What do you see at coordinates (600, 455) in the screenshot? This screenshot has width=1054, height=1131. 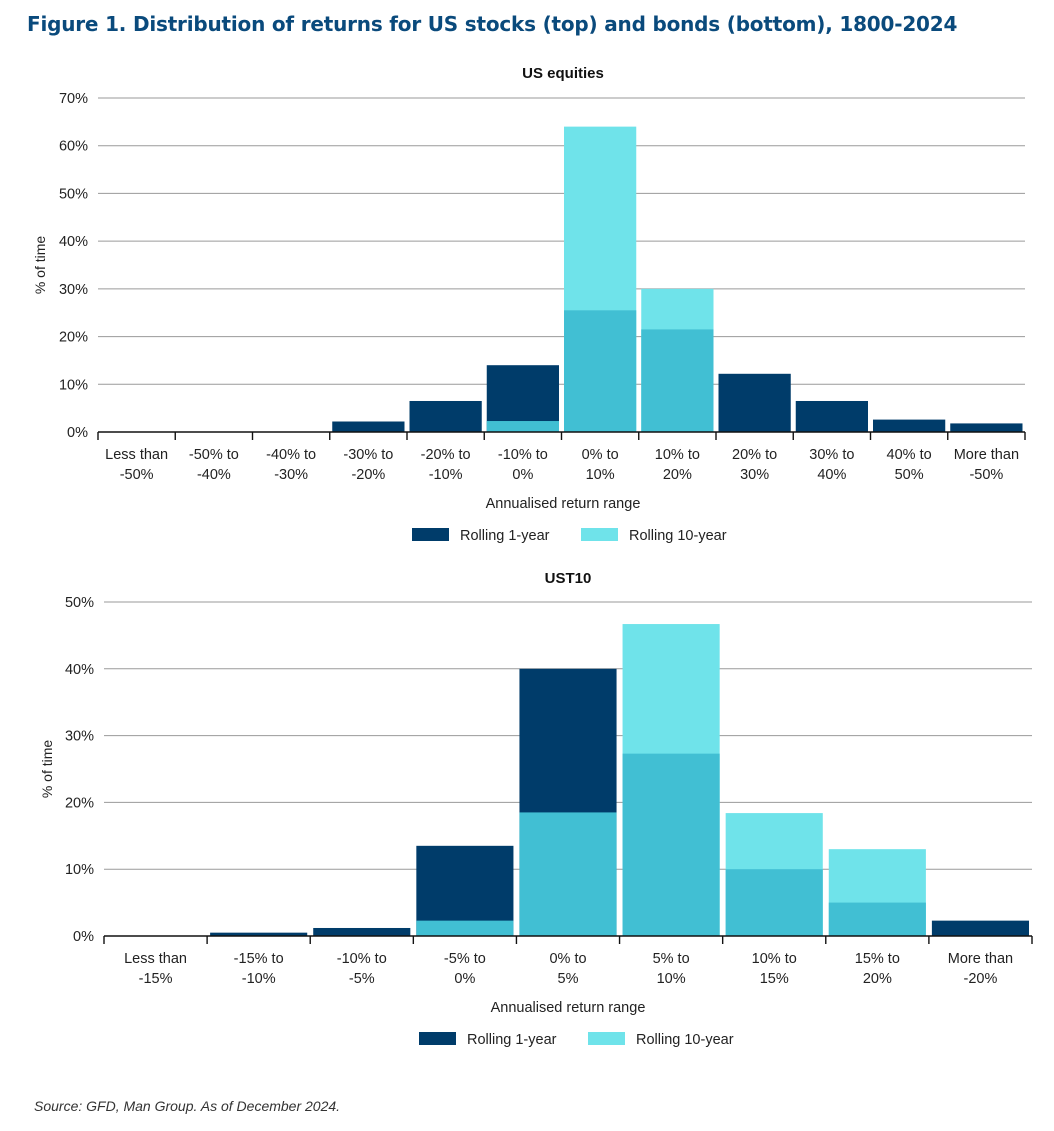 I see `equities-x-tick-label: 0% to` at bounding box center [600, 455].